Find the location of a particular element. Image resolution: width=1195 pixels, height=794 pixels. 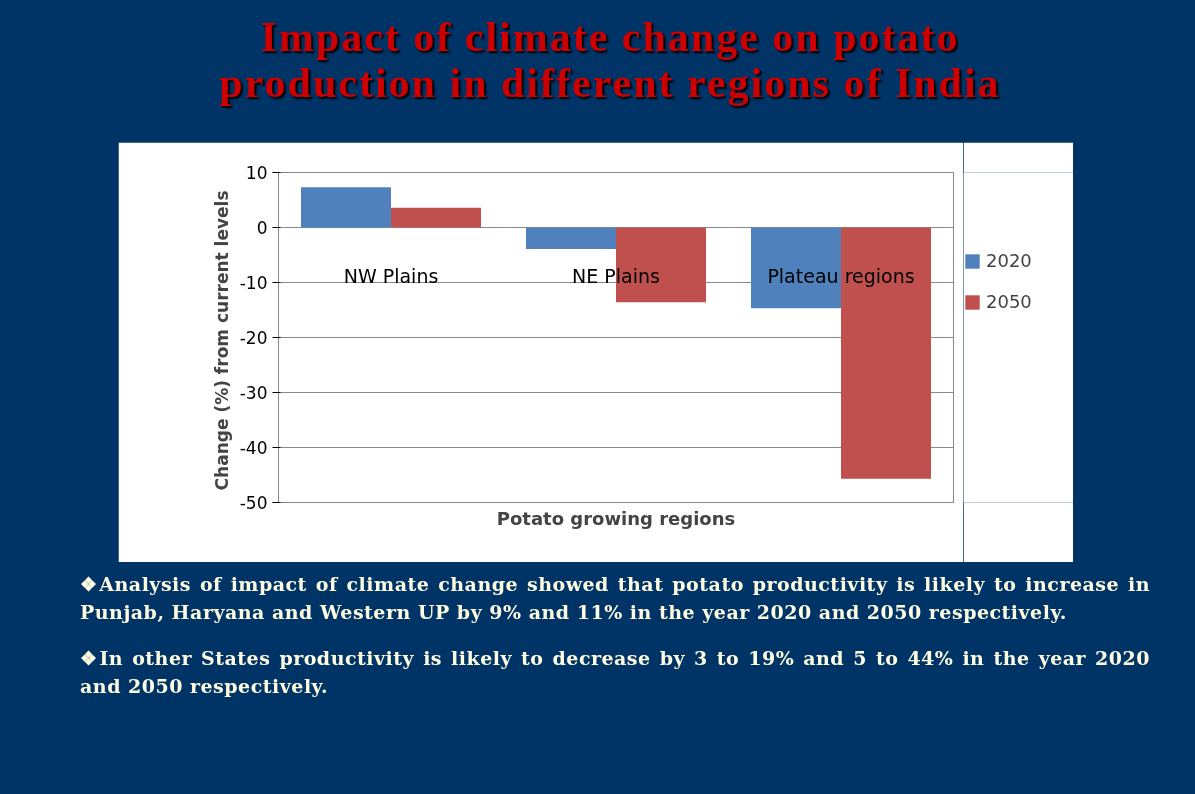

y-tick-label: -20 is located at coordinates (253, 338).